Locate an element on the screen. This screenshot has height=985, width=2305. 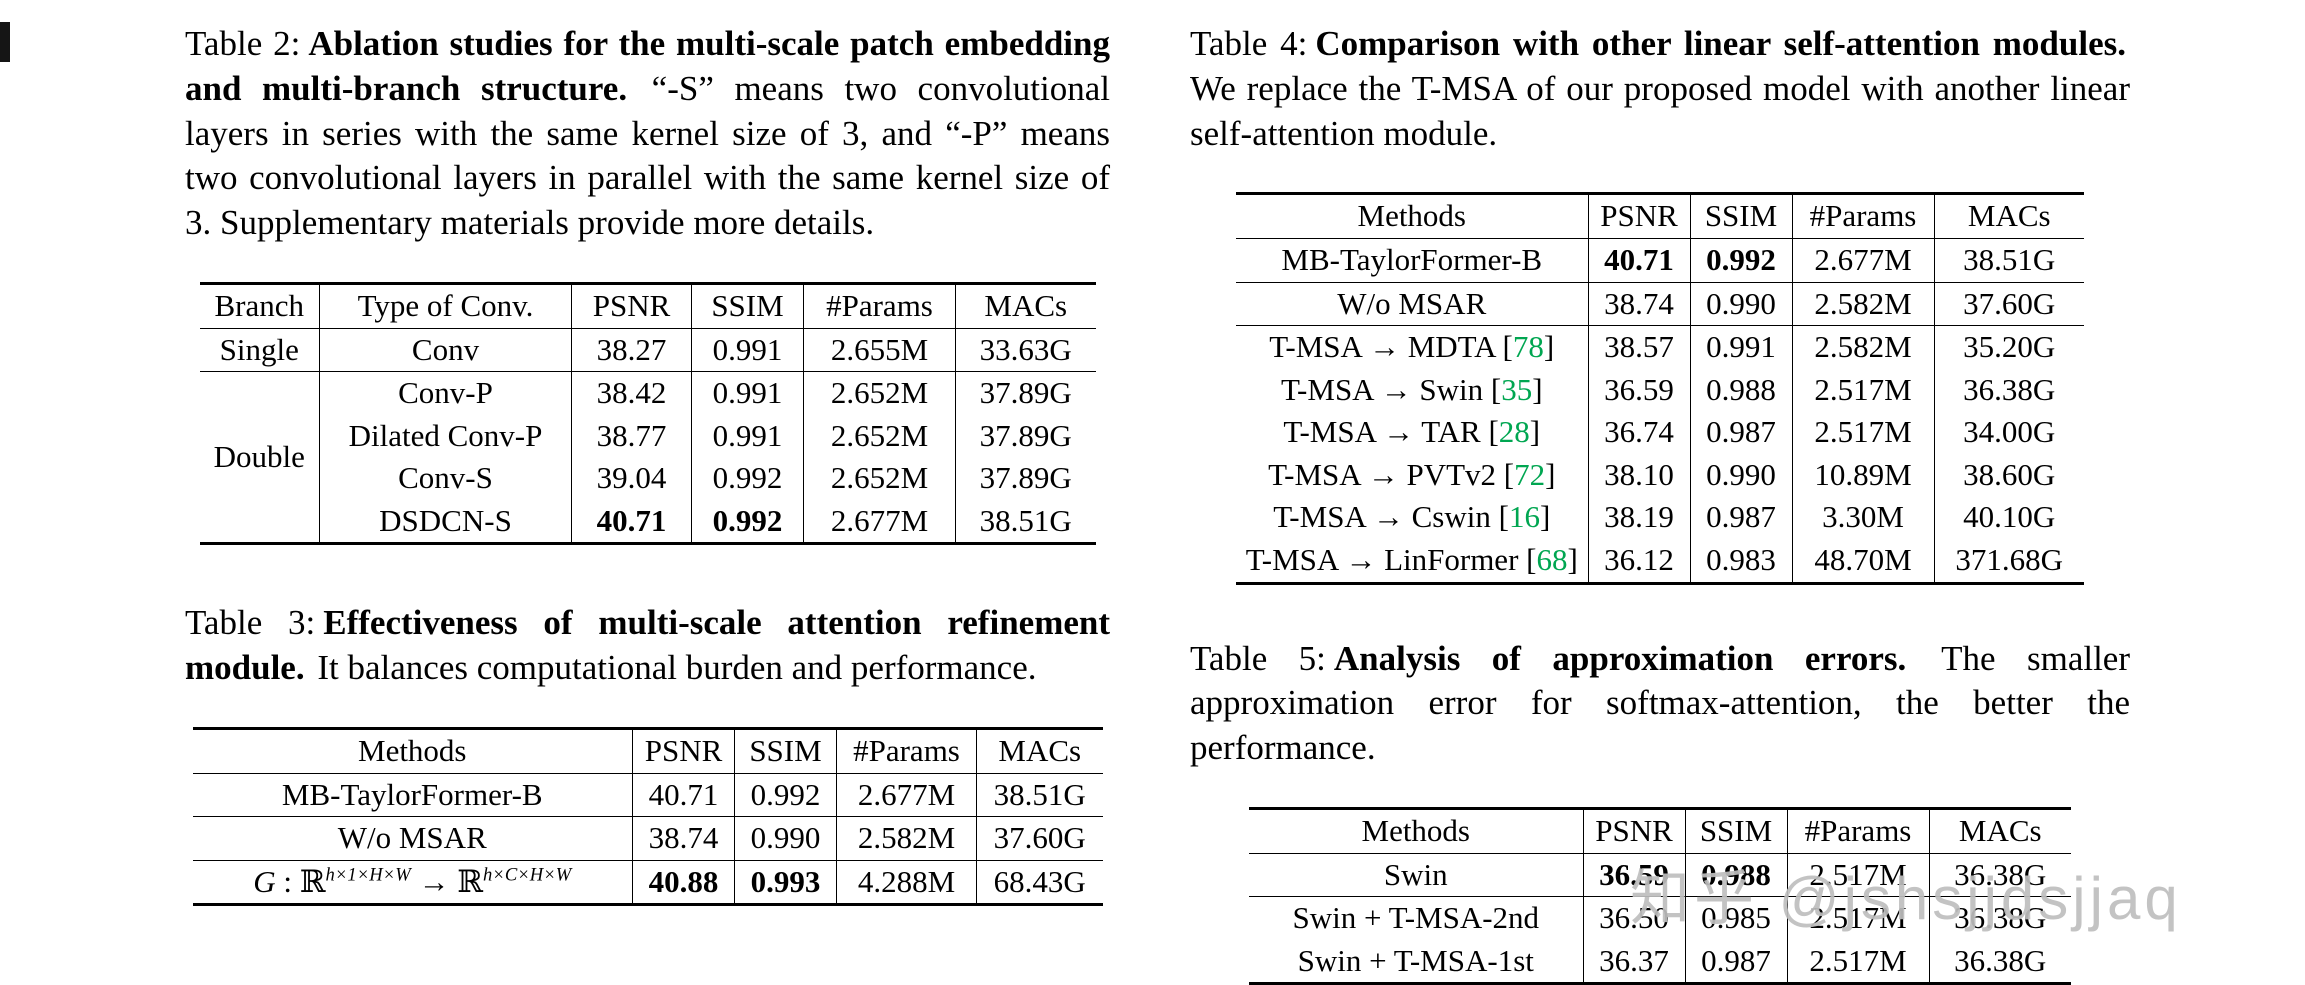
table-cell: 0.991 is located at coordinates (747, 350).